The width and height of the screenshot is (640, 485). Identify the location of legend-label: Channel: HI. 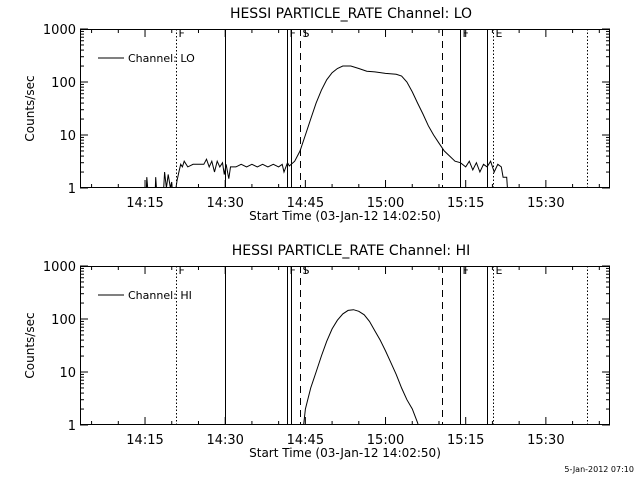
(160, 295).